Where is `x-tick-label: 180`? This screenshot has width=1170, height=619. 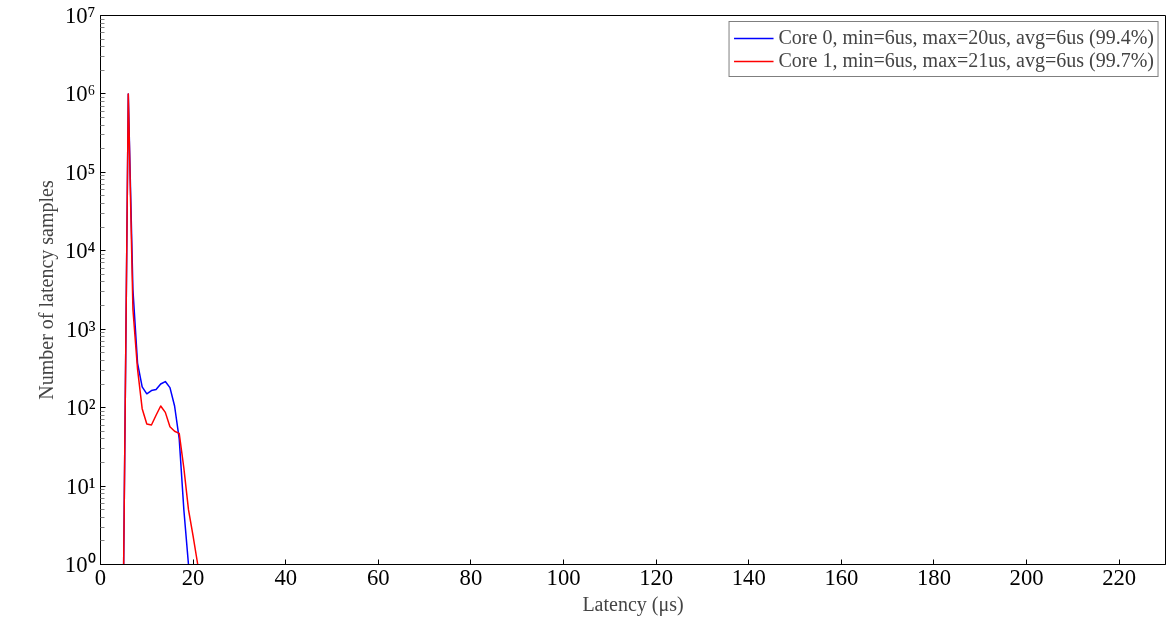 x-tick-label: 180 is located at coordinates (933, 577).